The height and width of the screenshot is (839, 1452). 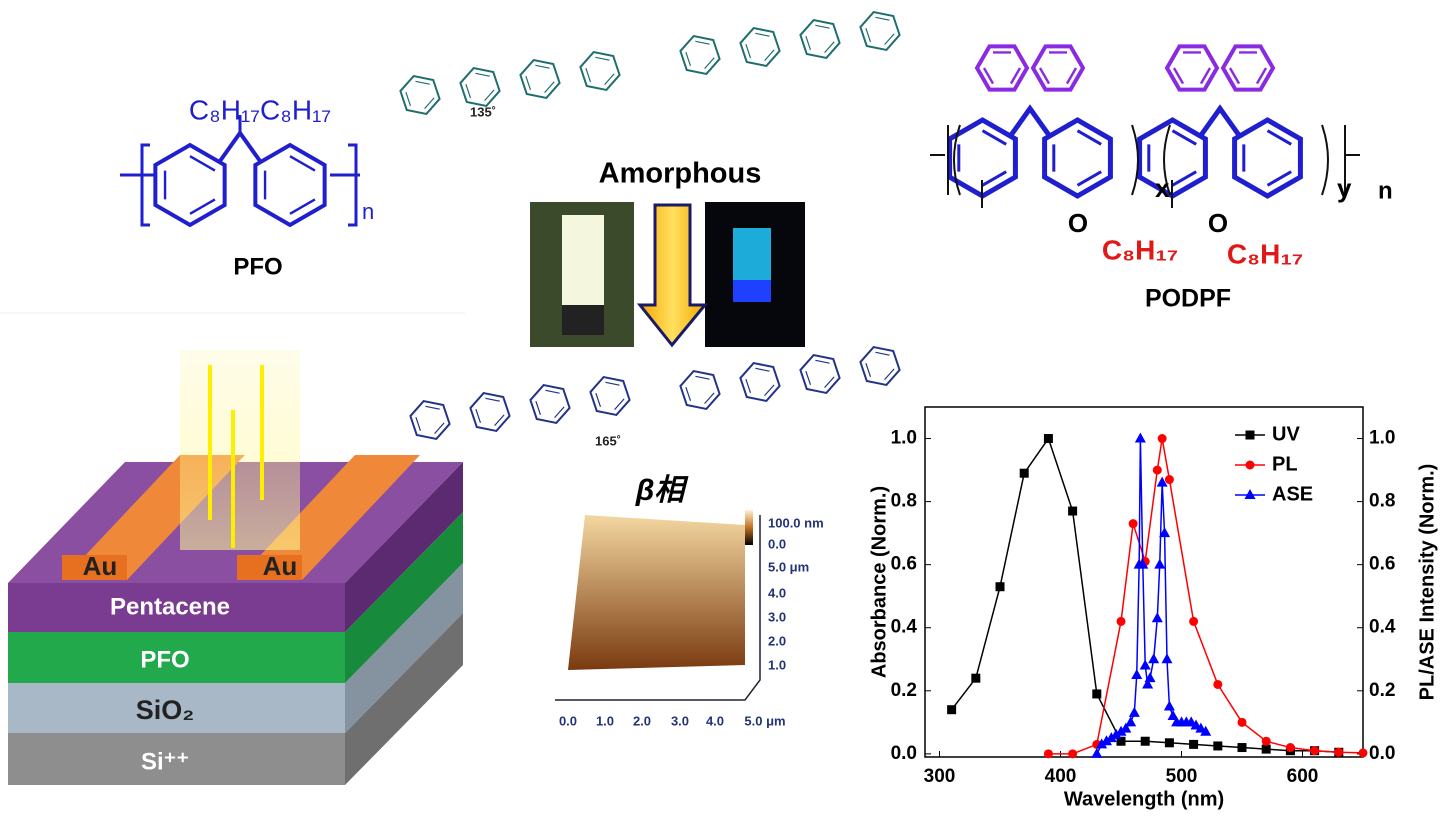 I want to click on afm-x-label: 3.0, so click(x=680, y=720).